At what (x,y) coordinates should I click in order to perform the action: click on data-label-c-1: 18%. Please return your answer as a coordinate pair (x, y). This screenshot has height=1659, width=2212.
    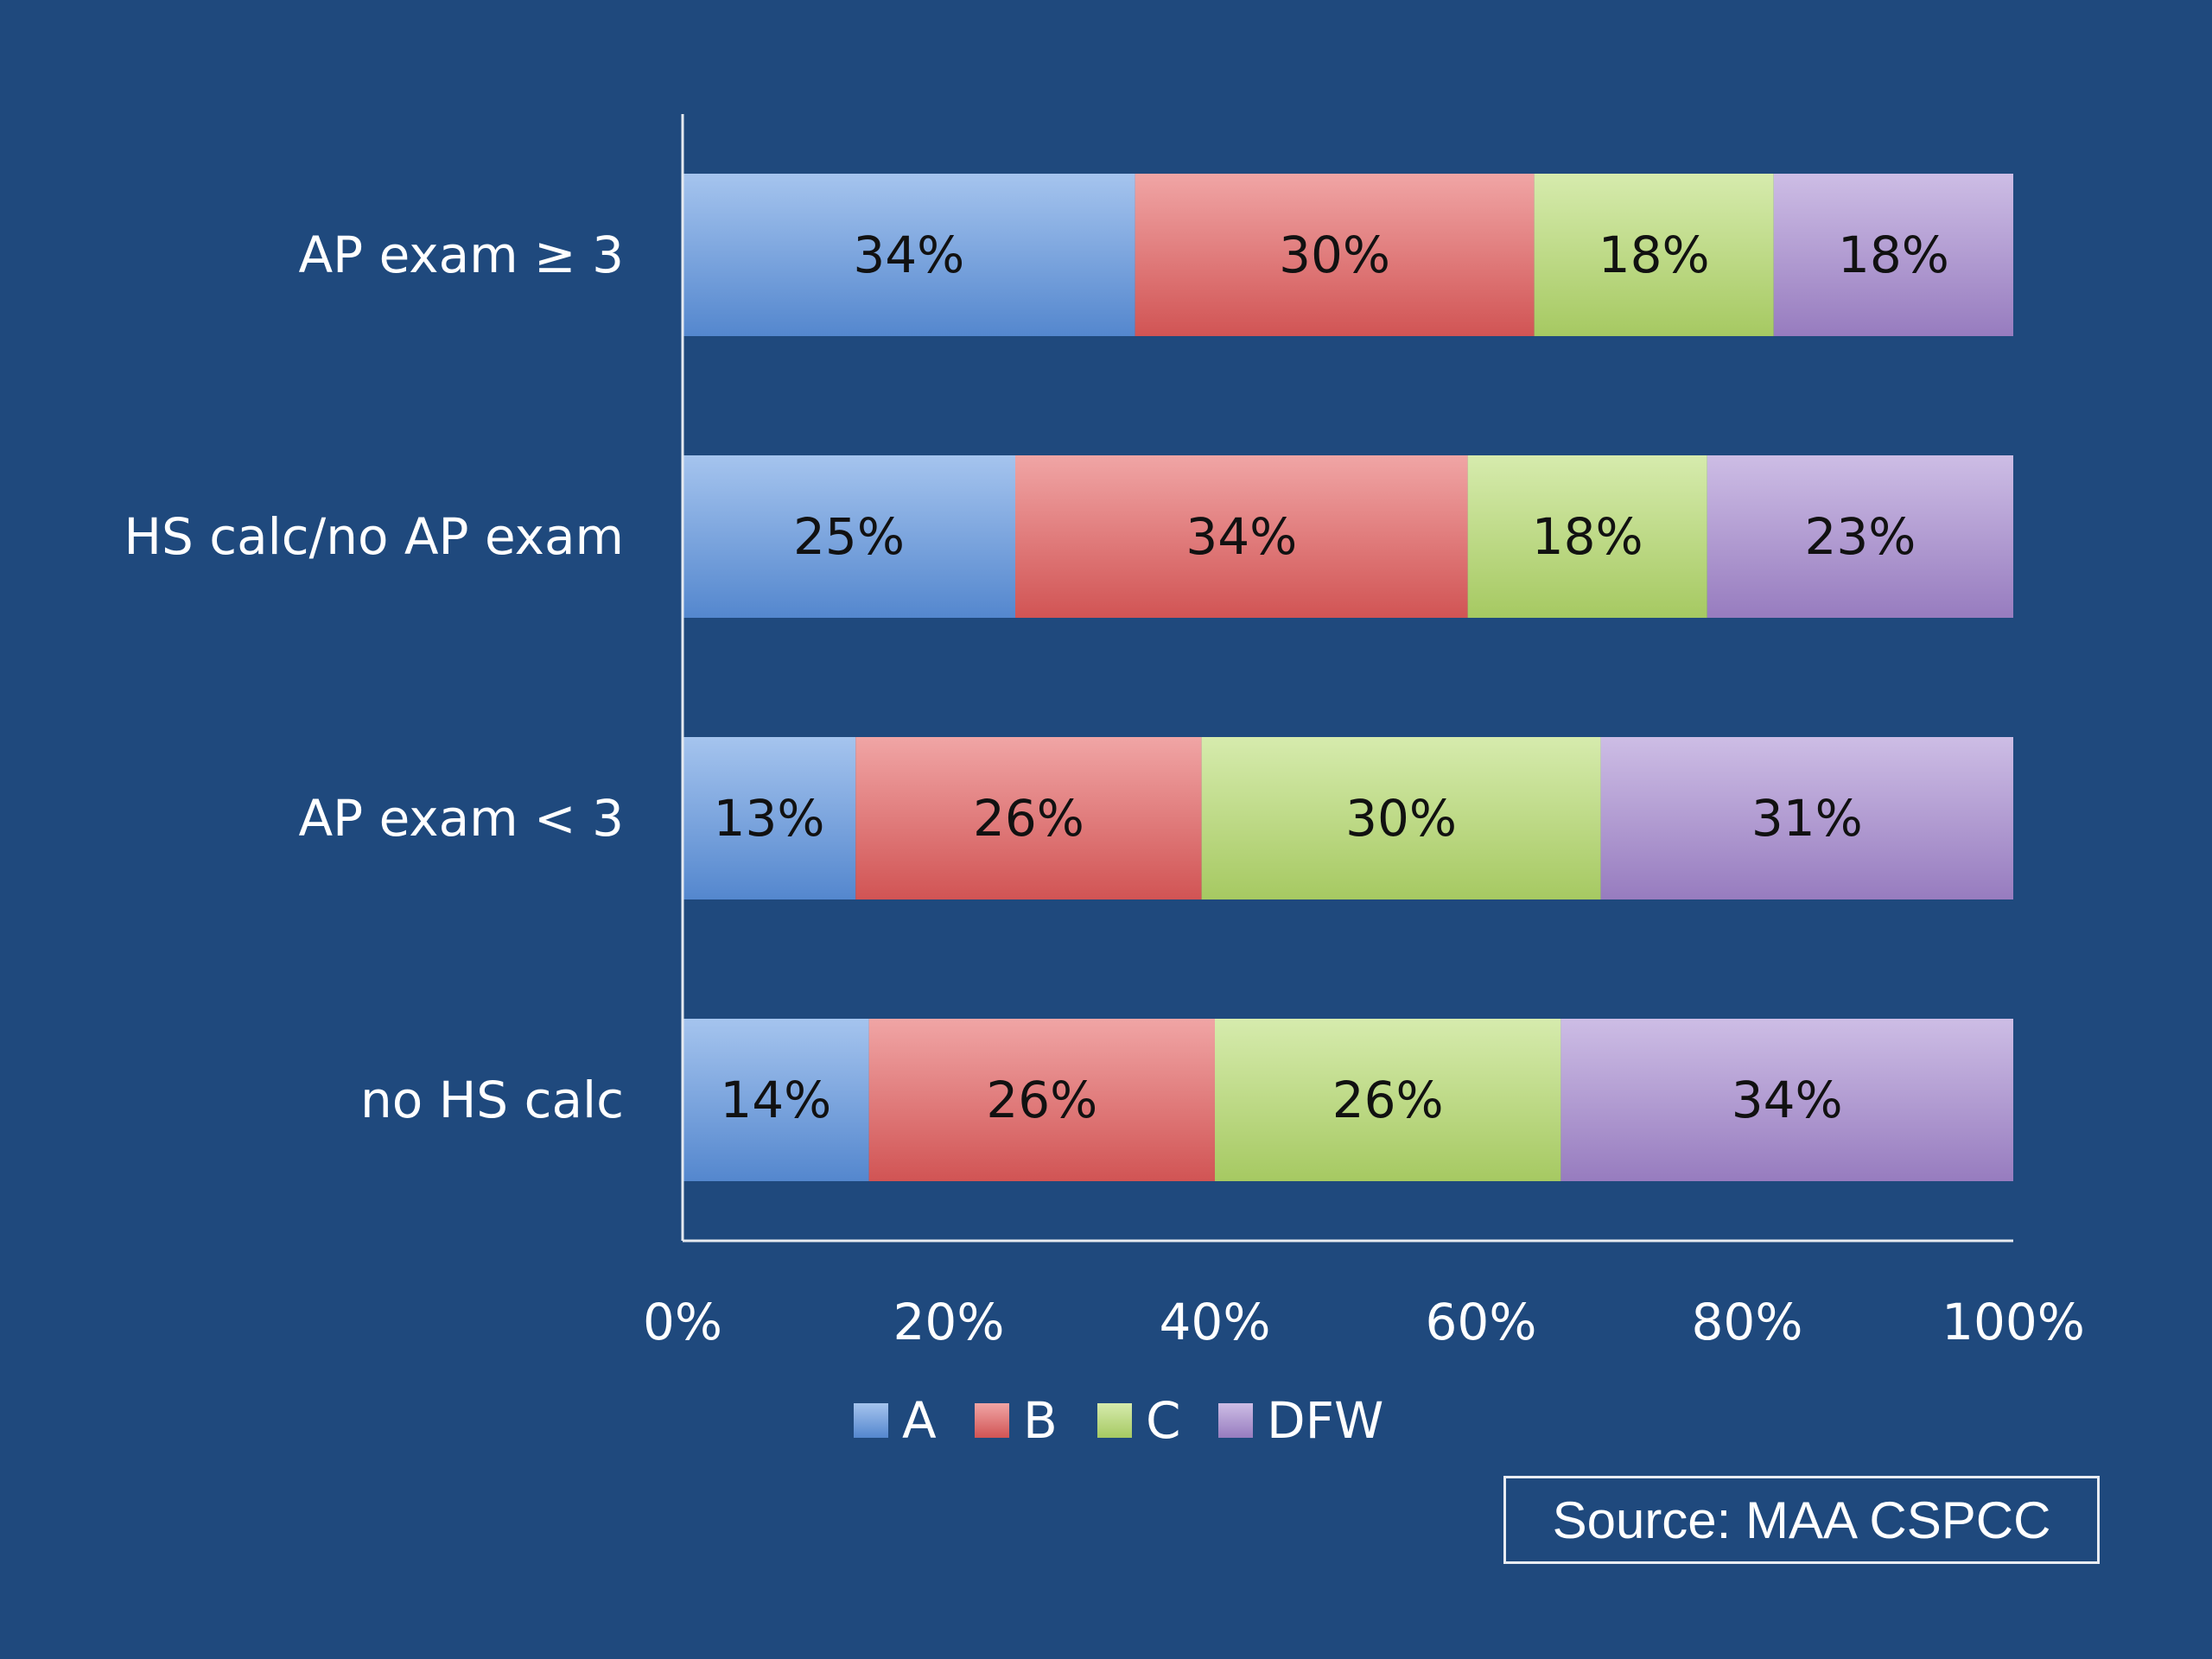
    Looking at the image, I should click on (1587, 536).